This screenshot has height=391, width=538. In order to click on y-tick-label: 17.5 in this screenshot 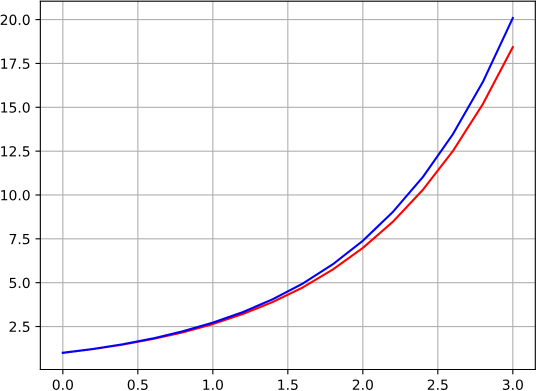, I will do `click(15, 63)`.